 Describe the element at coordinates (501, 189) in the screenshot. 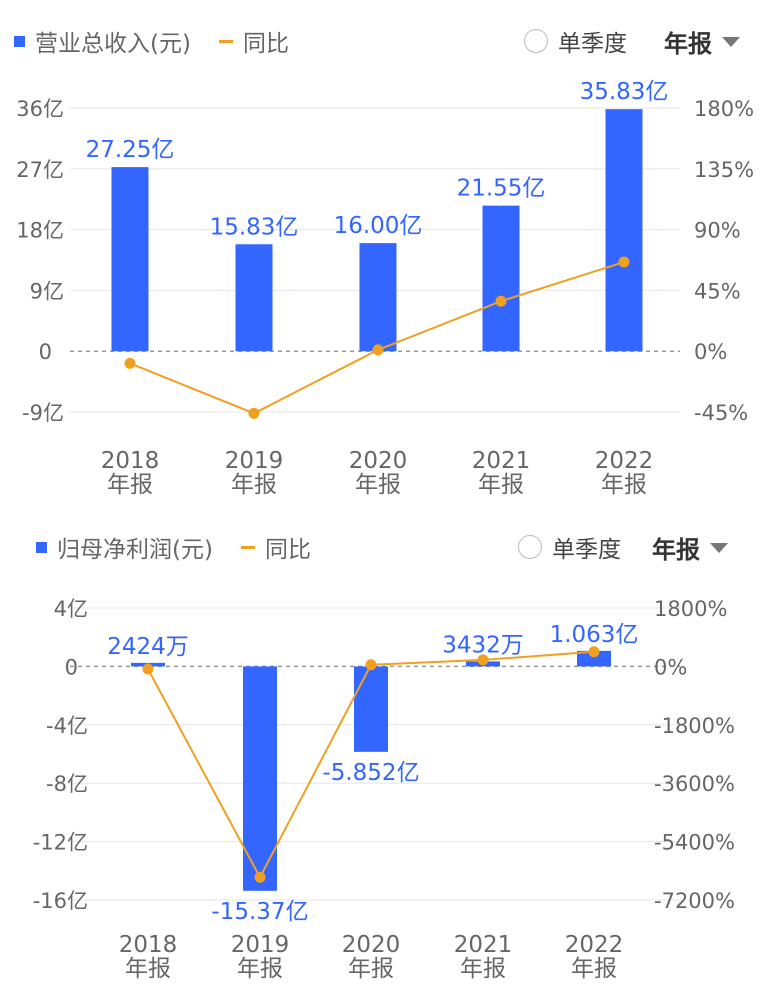

I see `bar-value-label: 21.55亿` at that location.